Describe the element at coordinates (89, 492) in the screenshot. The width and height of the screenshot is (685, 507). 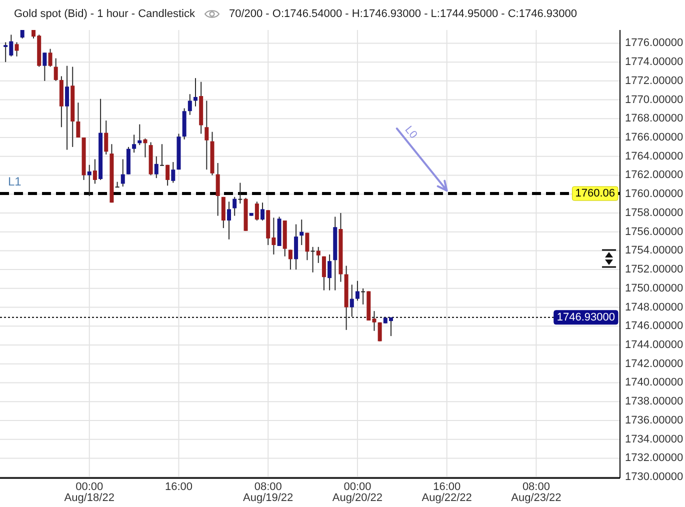
I see `x-tick-label: 00:00 Aug/18/22` at that location.